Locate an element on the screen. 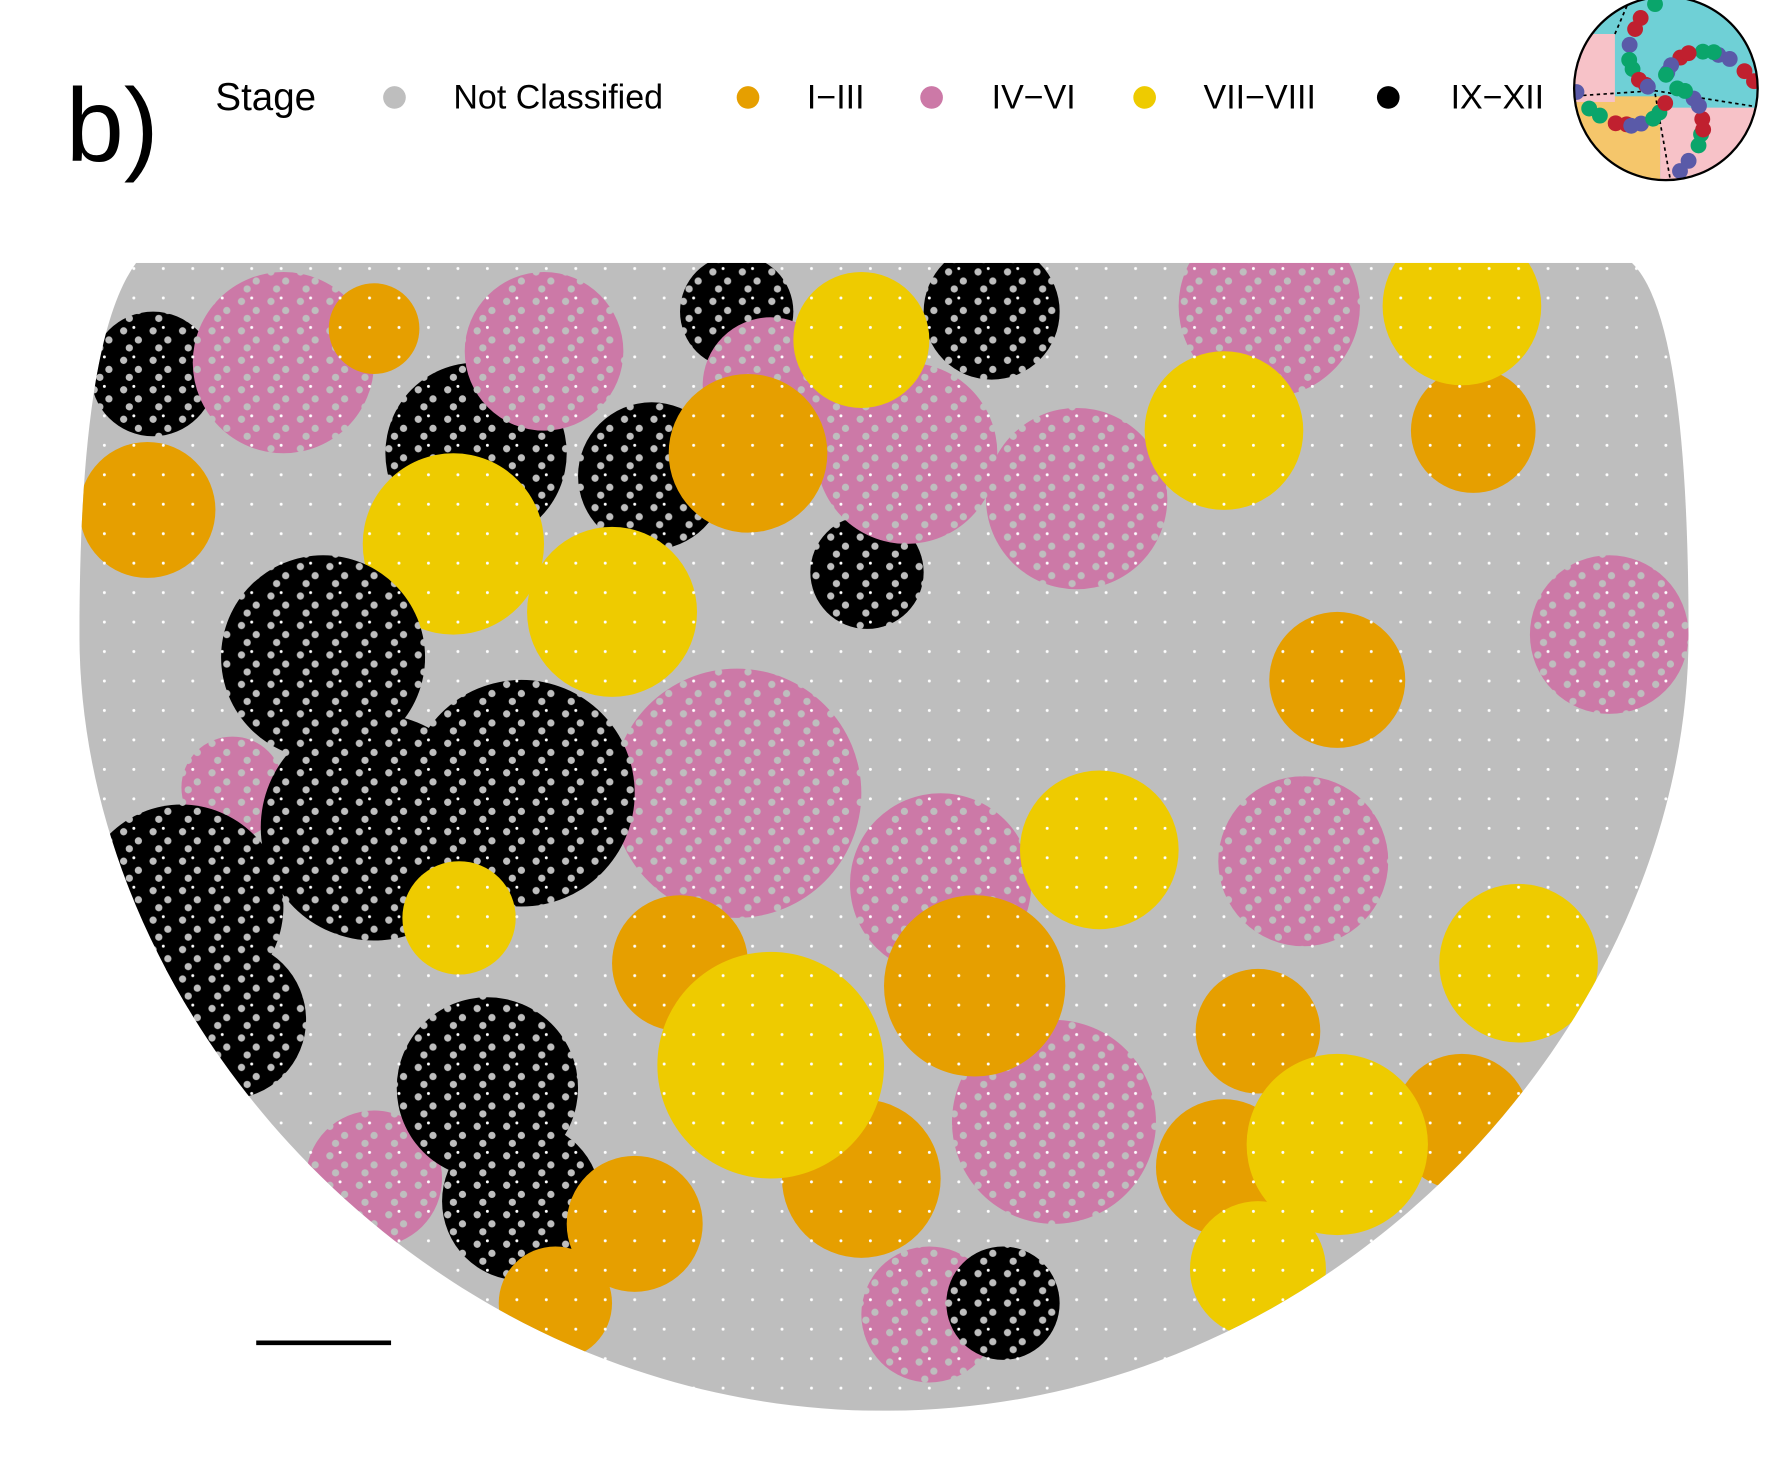 The width and height of the screenshot is (1768, 1472). panel-label: b) is located at coordinates (112, 126).